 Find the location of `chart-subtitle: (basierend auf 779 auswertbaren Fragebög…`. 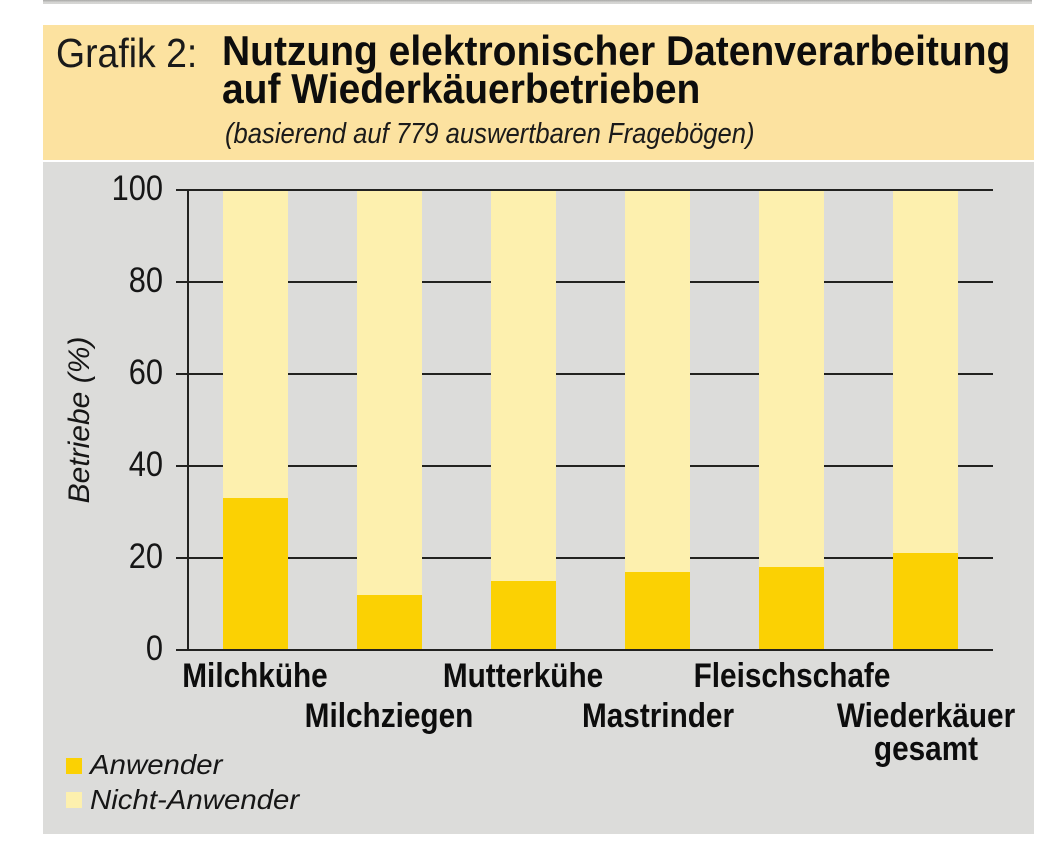

chart-subtitle: (basierend auf 779 auswertbaren Fragebög… is located at coordinates (490, 134).